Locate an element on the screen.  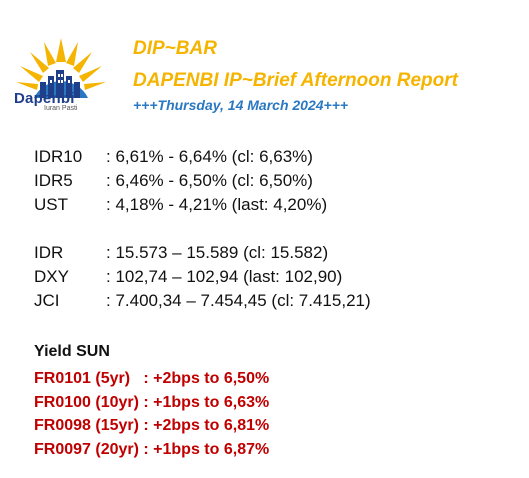
market-row-jci: JCI : 7.400,34 – 7.454,45 (cl: 7.415,21) is located at coordinates (202, 301).